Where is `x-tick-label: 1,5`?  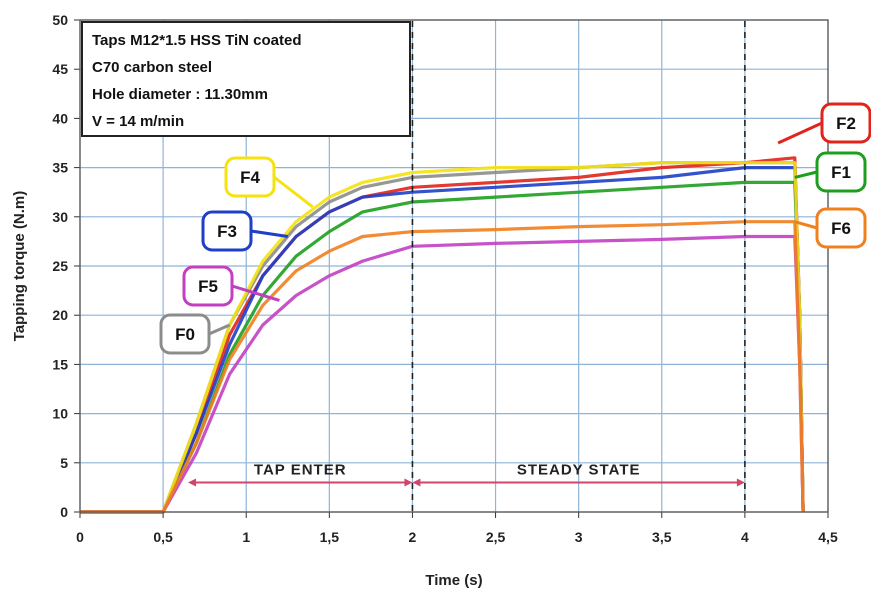 x-tick-label: 1,5 is located at coordinates (330, 537).